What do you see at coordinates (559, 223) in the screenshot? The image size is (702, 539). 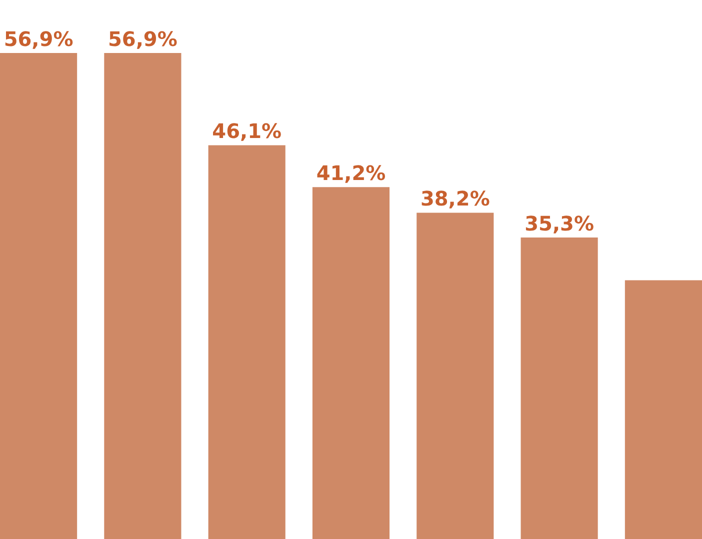 I see `data-label: 35,3%` at bounding box center [559, 223].